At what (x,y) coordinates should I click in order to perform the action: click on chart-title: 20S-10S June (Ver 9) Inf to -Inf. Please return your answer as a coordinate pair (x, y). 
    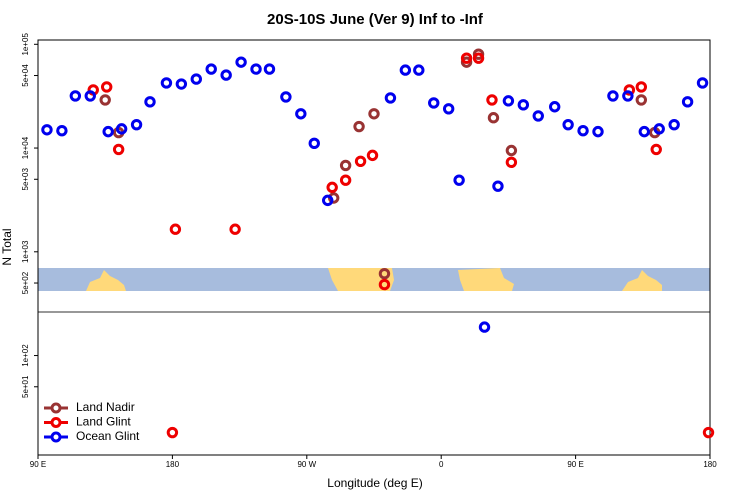
    Looking at the image, I should click on (375, 19).